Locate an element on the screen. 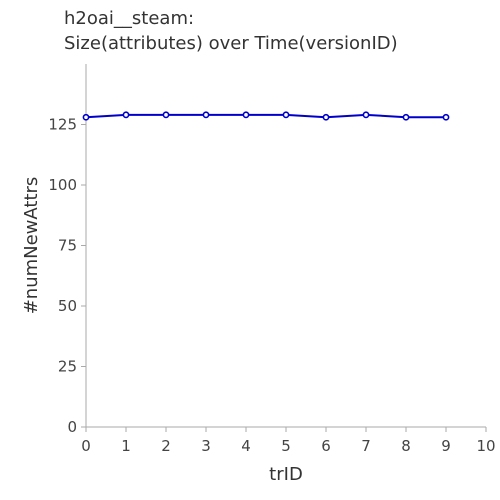 This screenshot has height=500, width=500. x-tick-label: 10 is located at coordinates (485, 446).